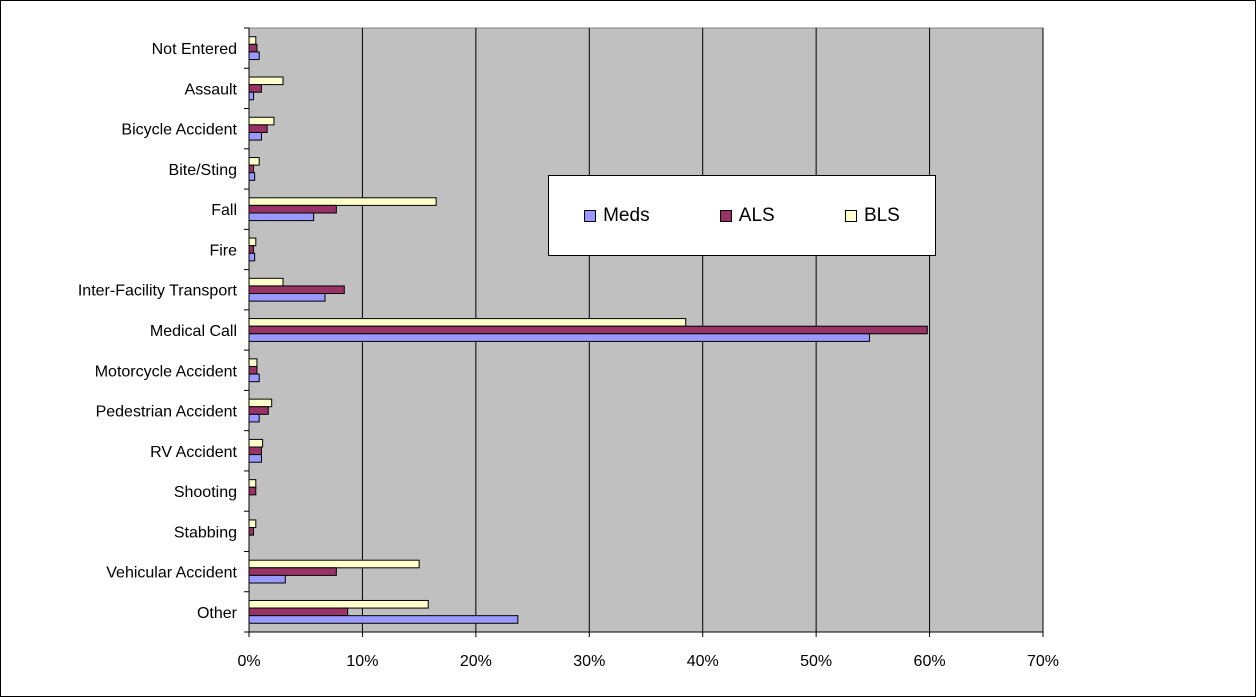 Image resolution: width=1259 pixels, height=700 pixels. I want to click on bar-als-bicycle-accident, so click(258, 128).